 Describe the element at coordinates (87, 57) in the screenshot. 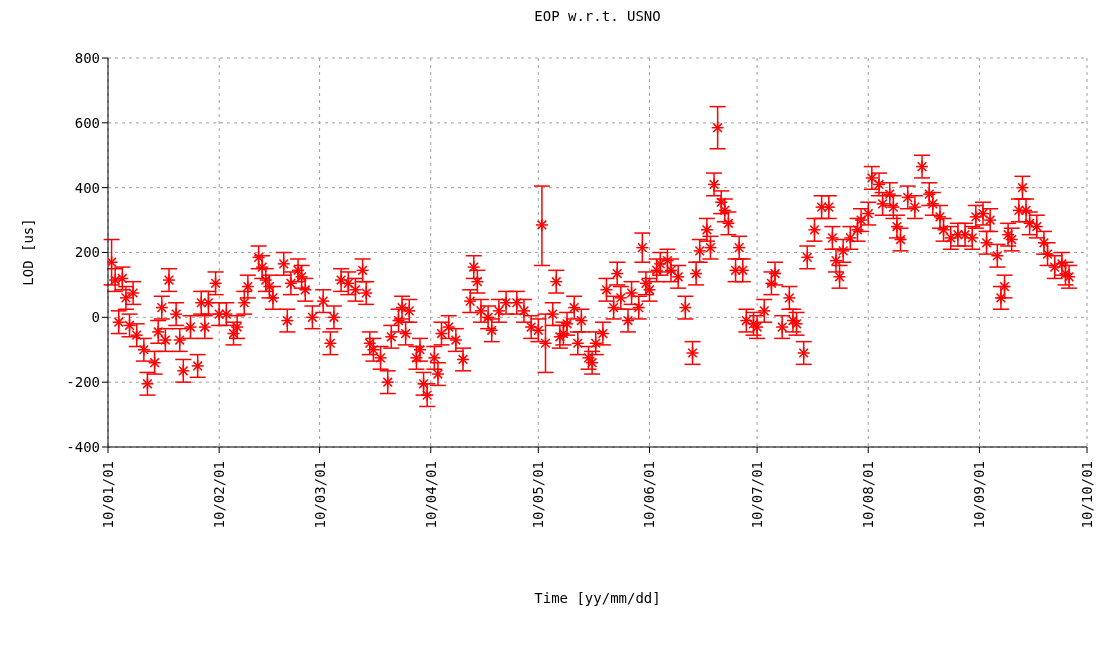

I see `y-tick-label: 800` at that location.